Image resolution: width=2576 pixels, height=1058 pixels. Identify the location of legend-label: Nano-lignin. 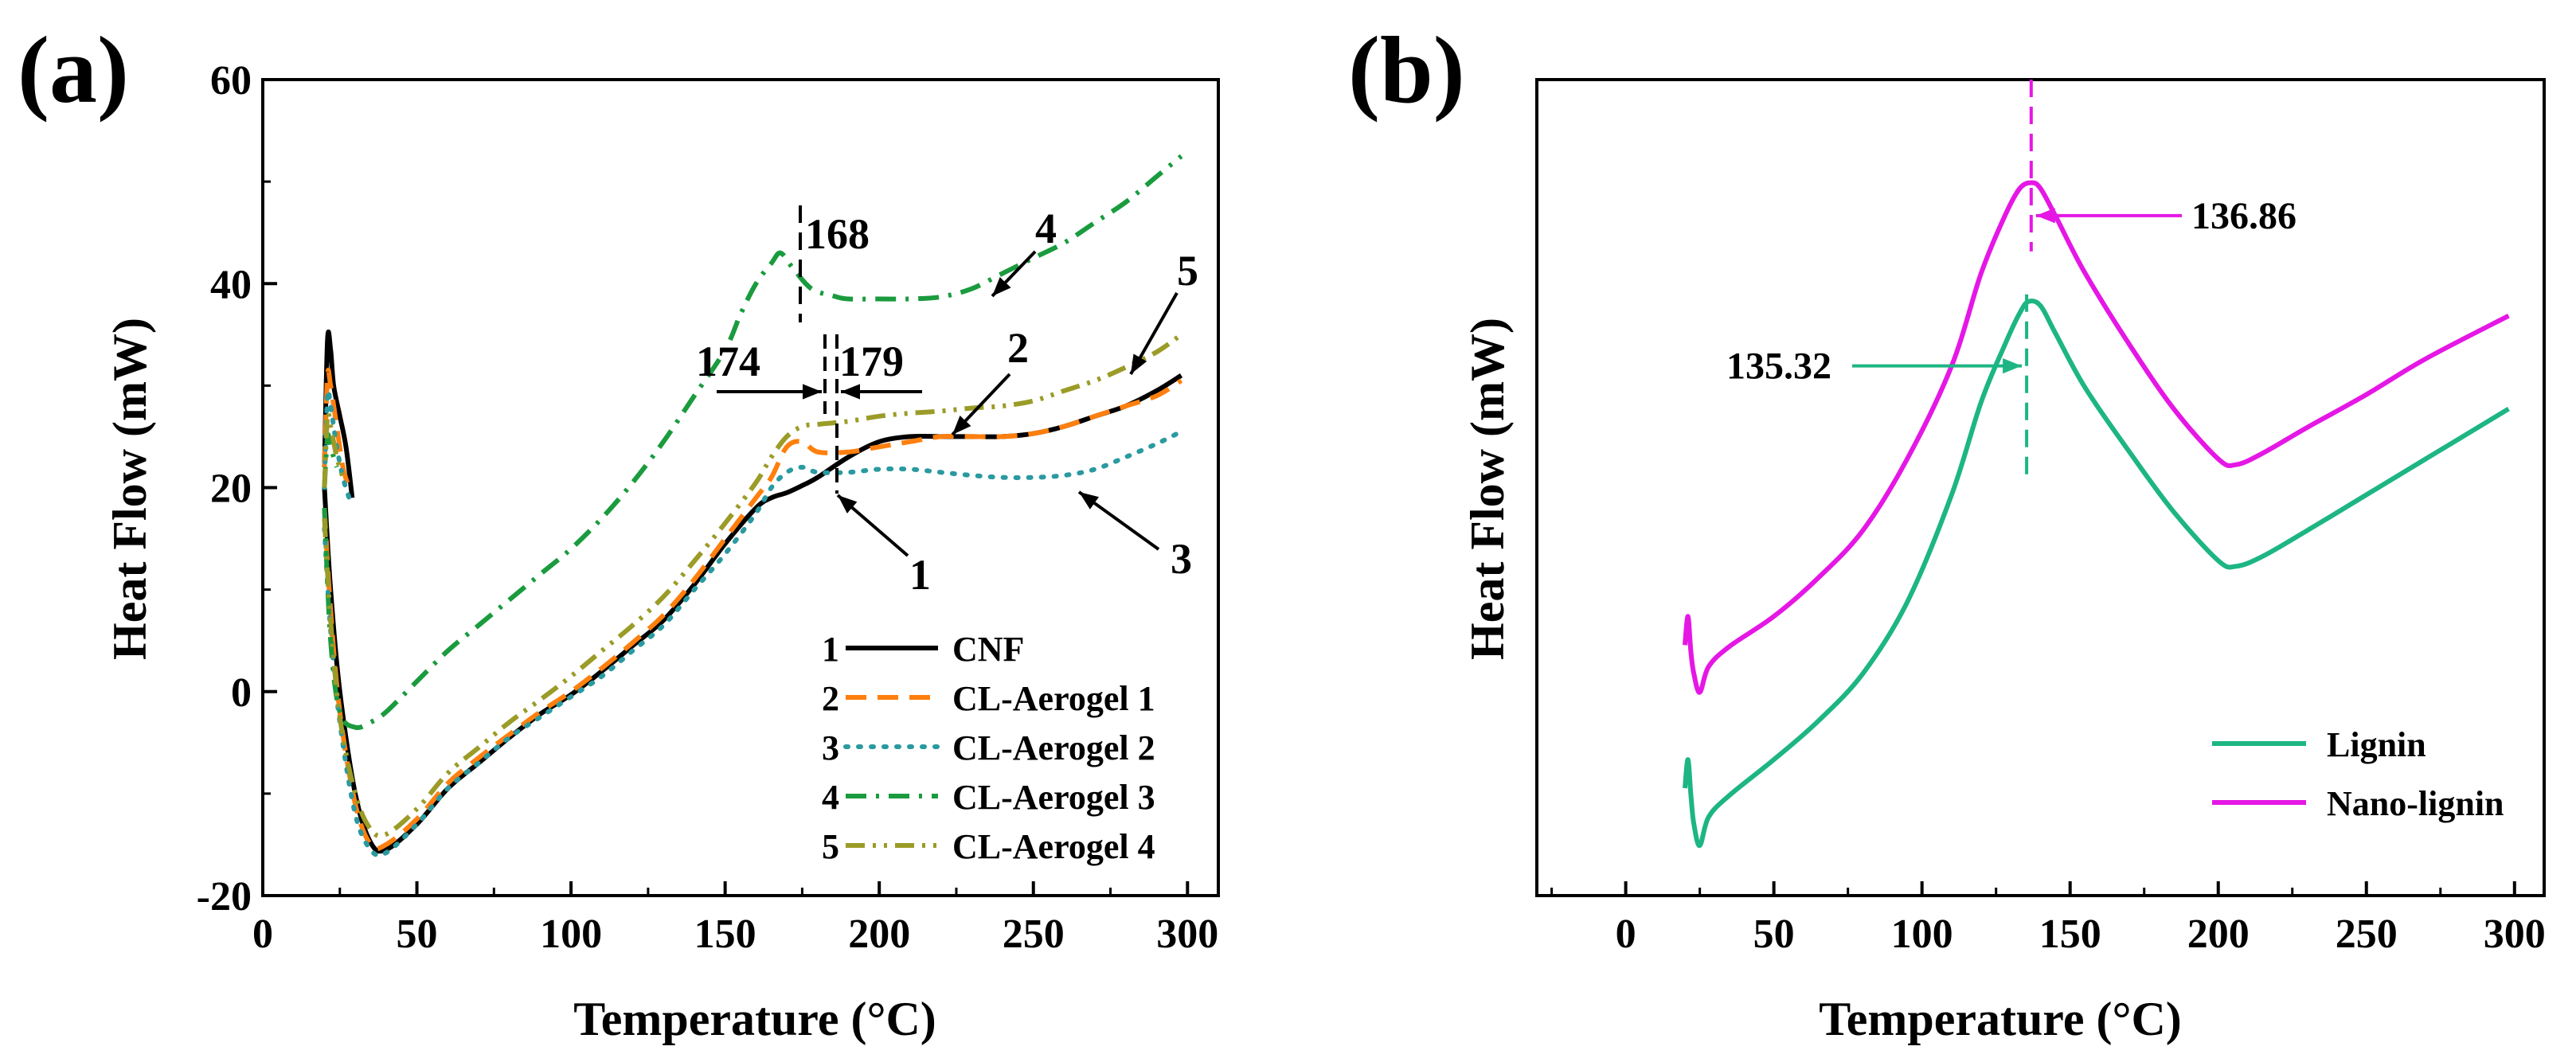
(2415, 803).